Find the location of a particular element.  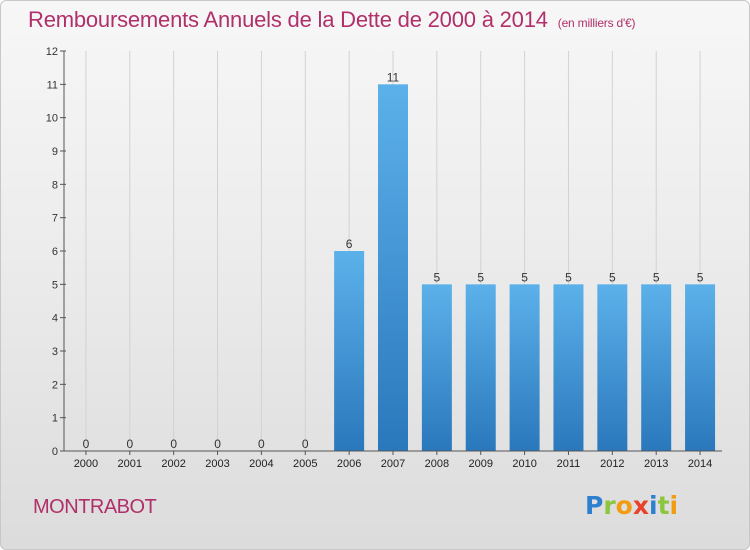

y-tick-label: 12 is located at coordinates (52, 52).